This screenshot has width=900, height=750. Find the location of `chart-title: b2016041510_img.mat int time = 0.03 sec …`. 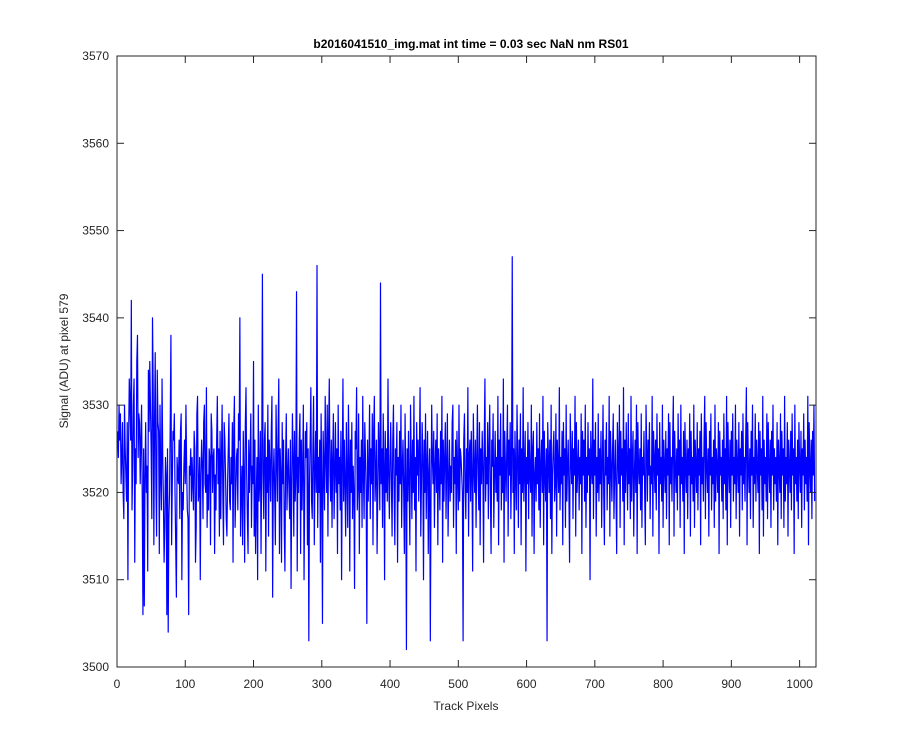

chart-title: b2016041510_img.mat int time = 0.03 sec … is located at coordinates (470, 44).